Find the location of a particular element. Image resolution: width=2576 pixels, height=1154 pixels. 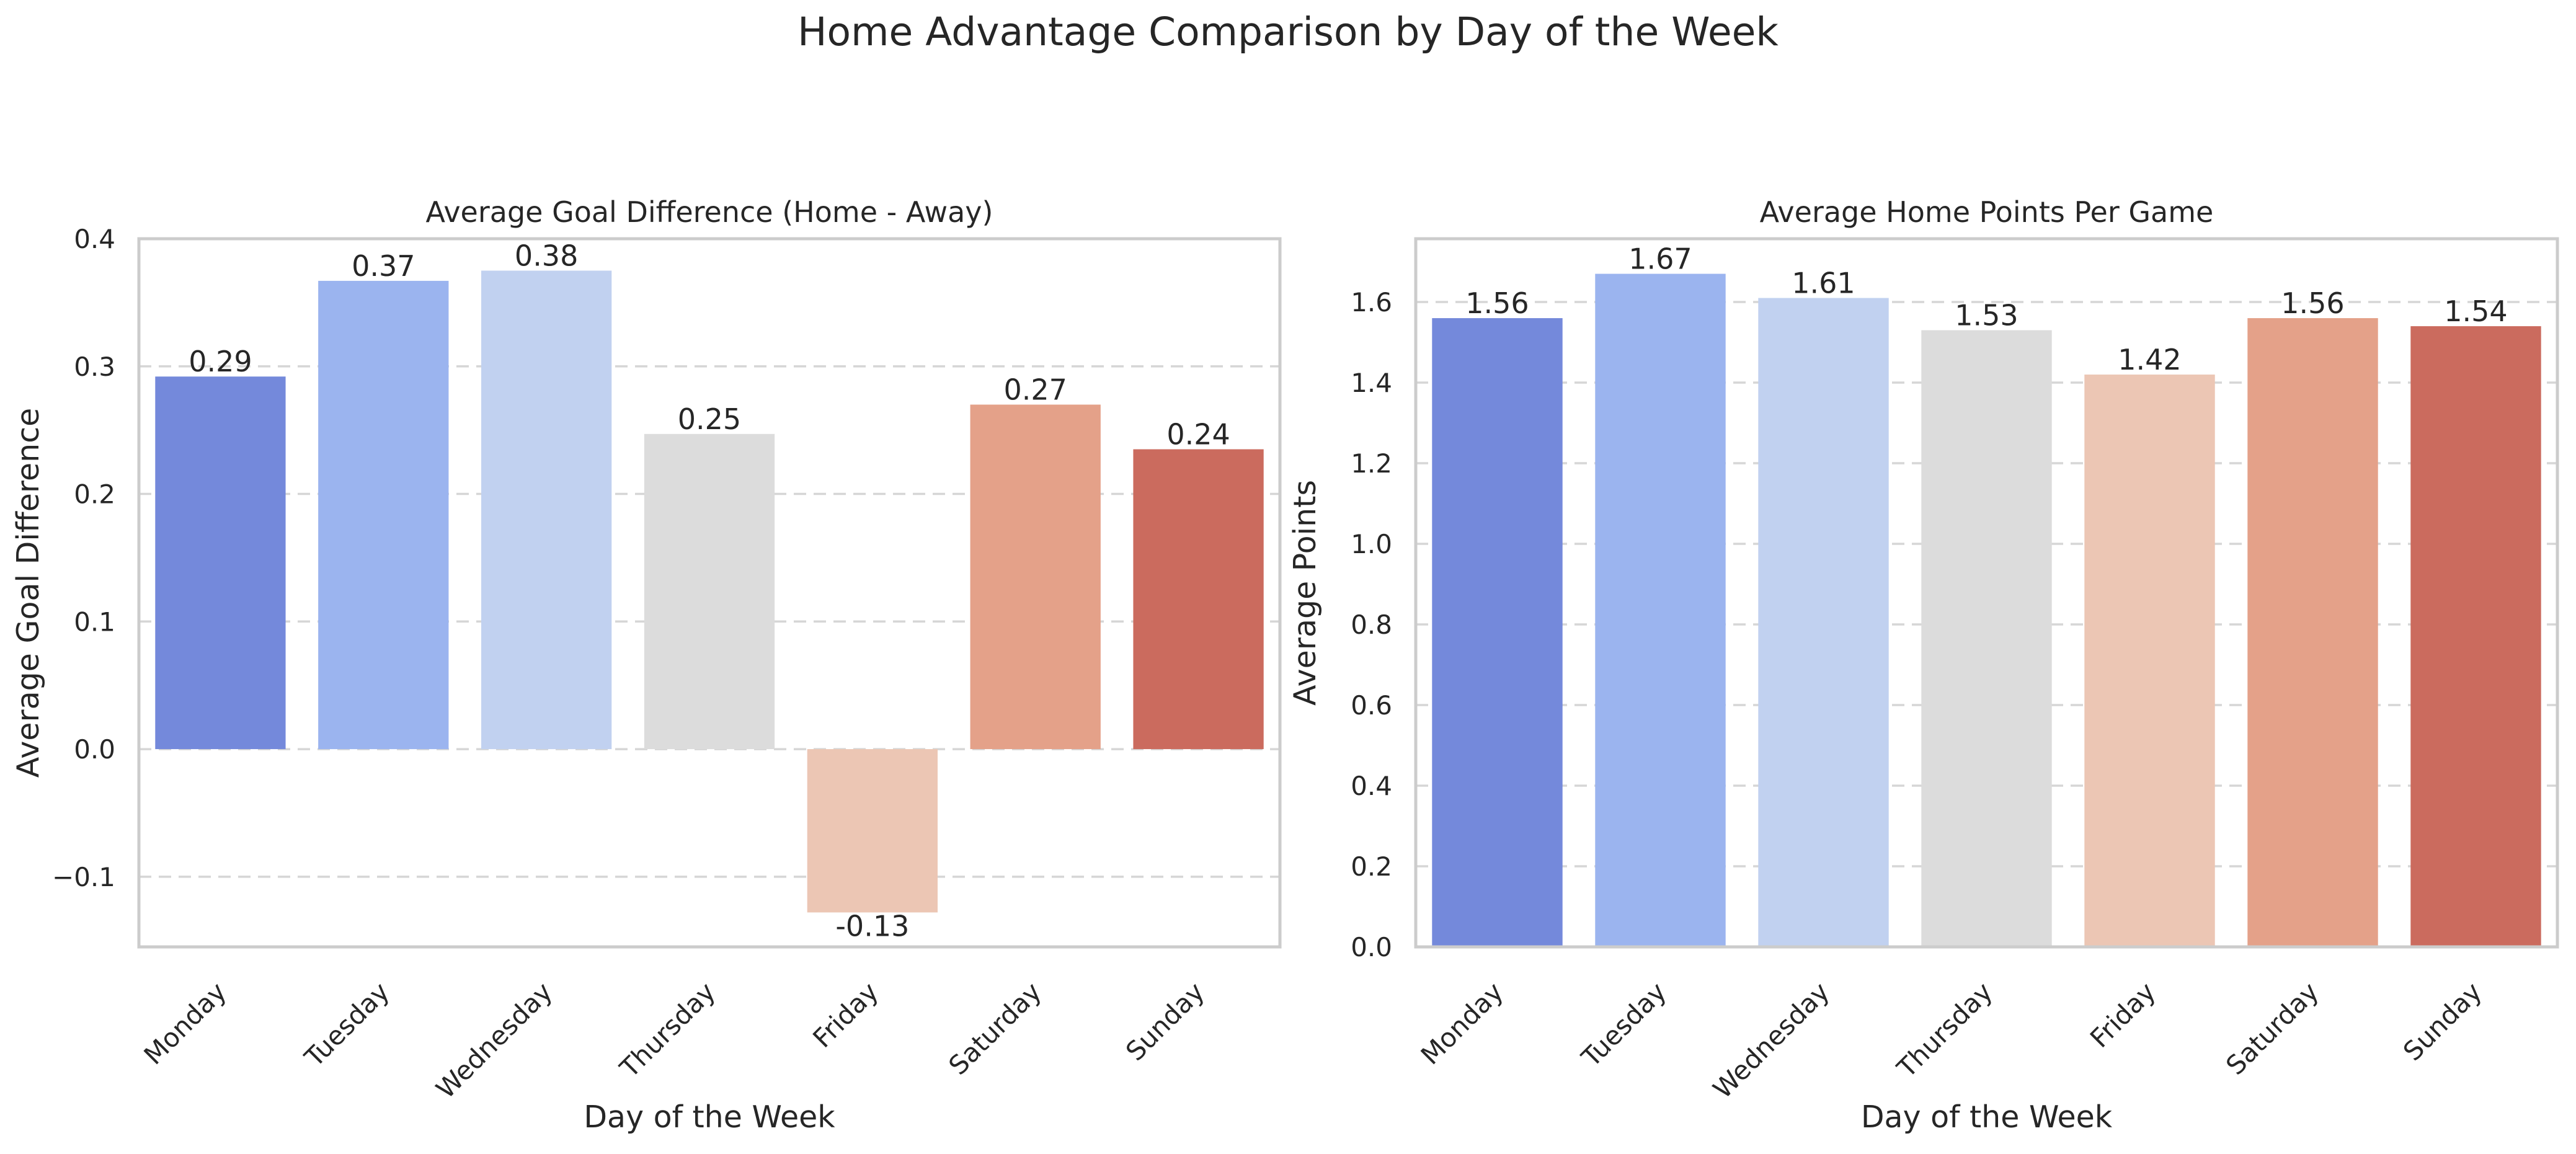

y-tick-label: 1.6 is located at coordinates (1371, 302).